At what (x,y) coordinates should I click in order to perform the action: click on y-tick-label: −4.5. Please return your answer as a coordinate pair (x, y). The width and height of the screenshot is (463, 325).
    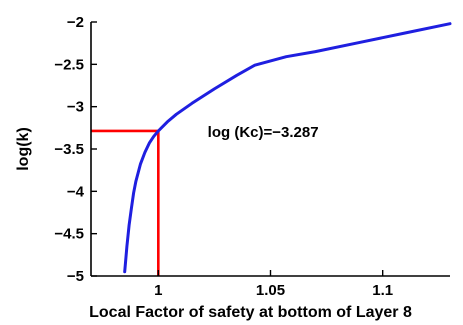
    Looking at the image, I should click on (69, 234).